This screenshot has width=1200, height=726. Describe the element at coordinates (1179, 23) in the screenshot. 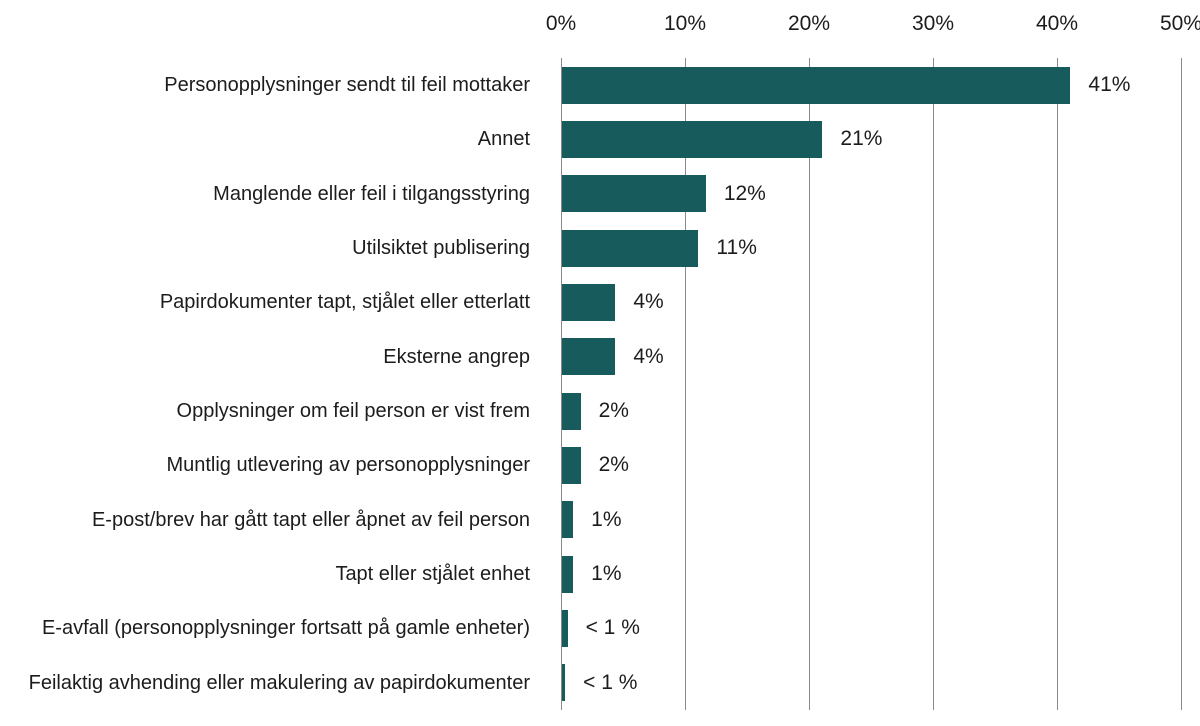

I see `x-axis-tick-label: 50%` at that location.